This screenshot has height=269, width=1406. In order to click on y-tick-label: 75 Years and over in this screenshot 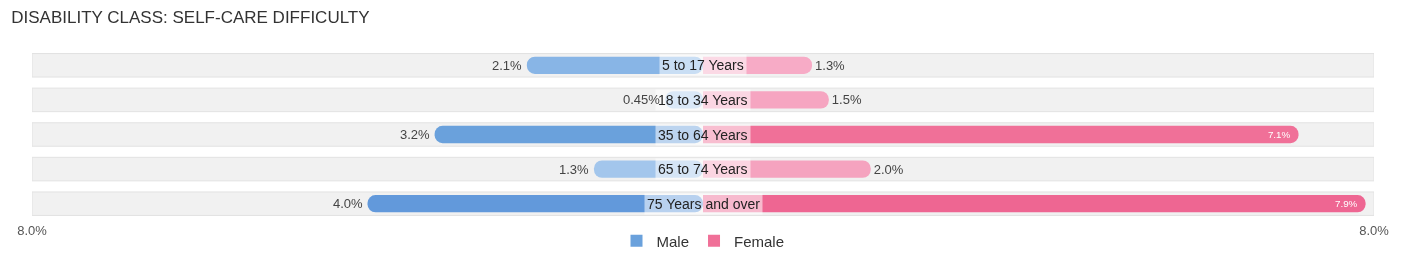, I will do `click(704, 204)`.